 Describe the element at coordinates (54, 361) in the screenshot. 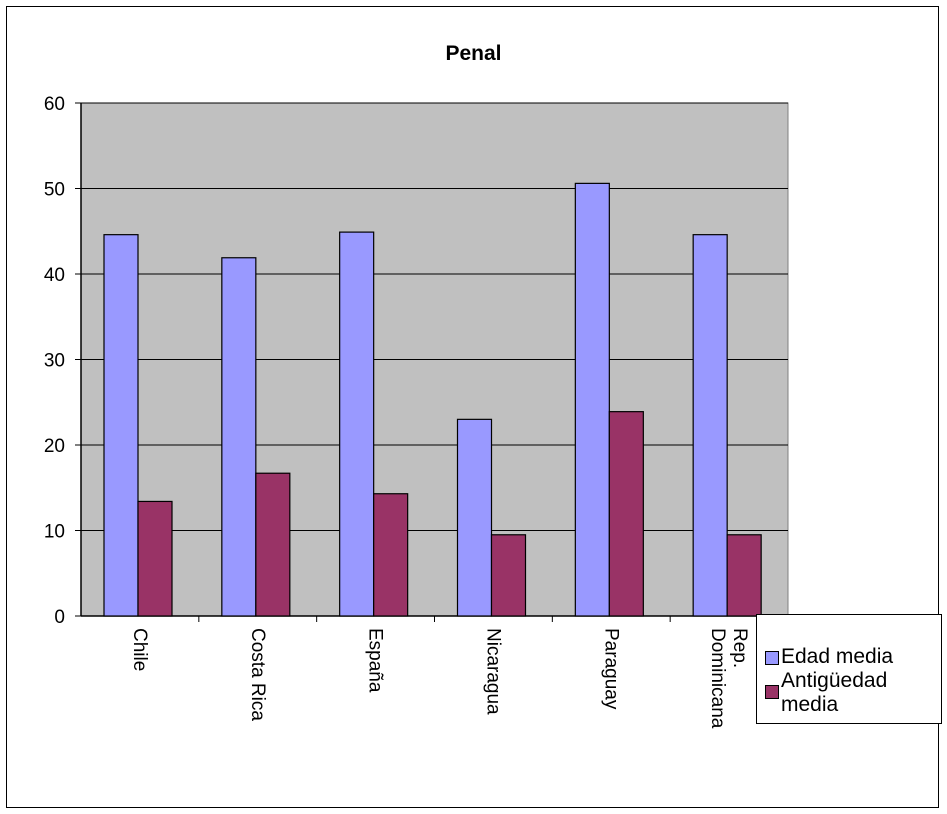

I see `y-tick-label: 30` at that location.